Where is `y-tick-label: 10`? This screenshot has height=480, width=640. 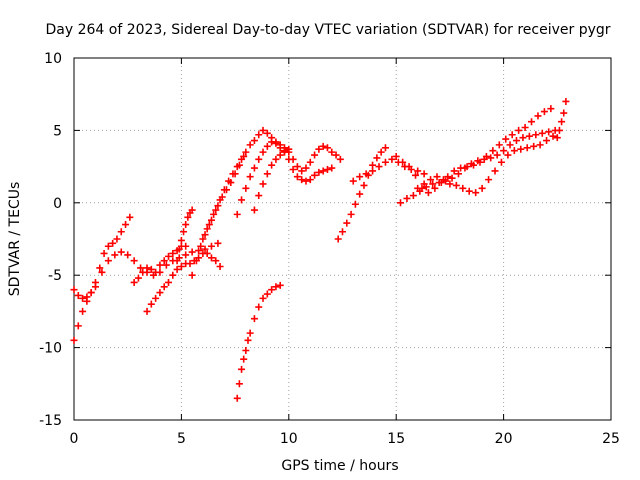 y-tick-label: 10 is located at coordinates (53, 59).